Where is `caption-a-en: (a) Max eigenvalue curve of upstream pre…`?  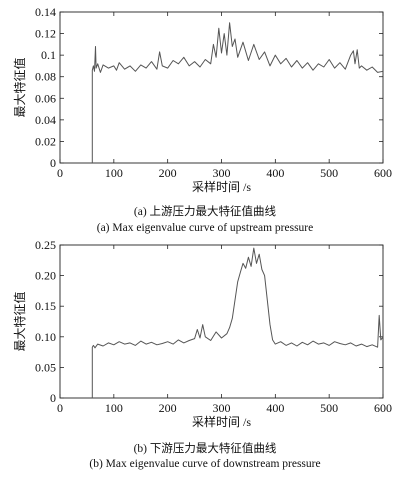 caption-a-en: (a) Max eigenvalue curve of upstream pre… is located at coordinates (205, 228).